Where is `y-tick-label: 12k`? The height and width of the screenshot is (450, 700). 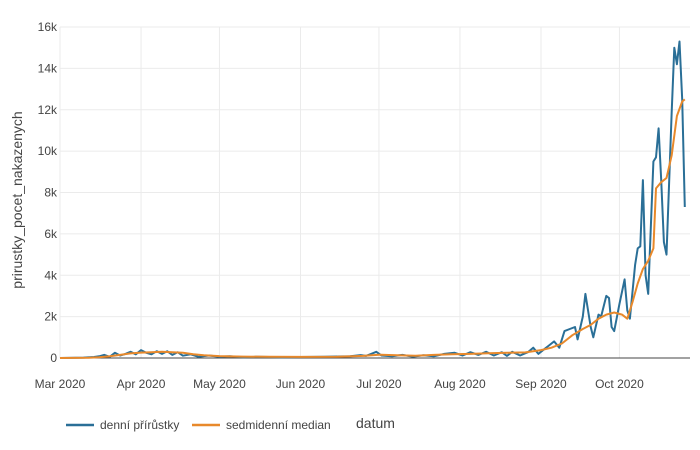 y-tick-label: 12k is located at coordinates (48, 110).